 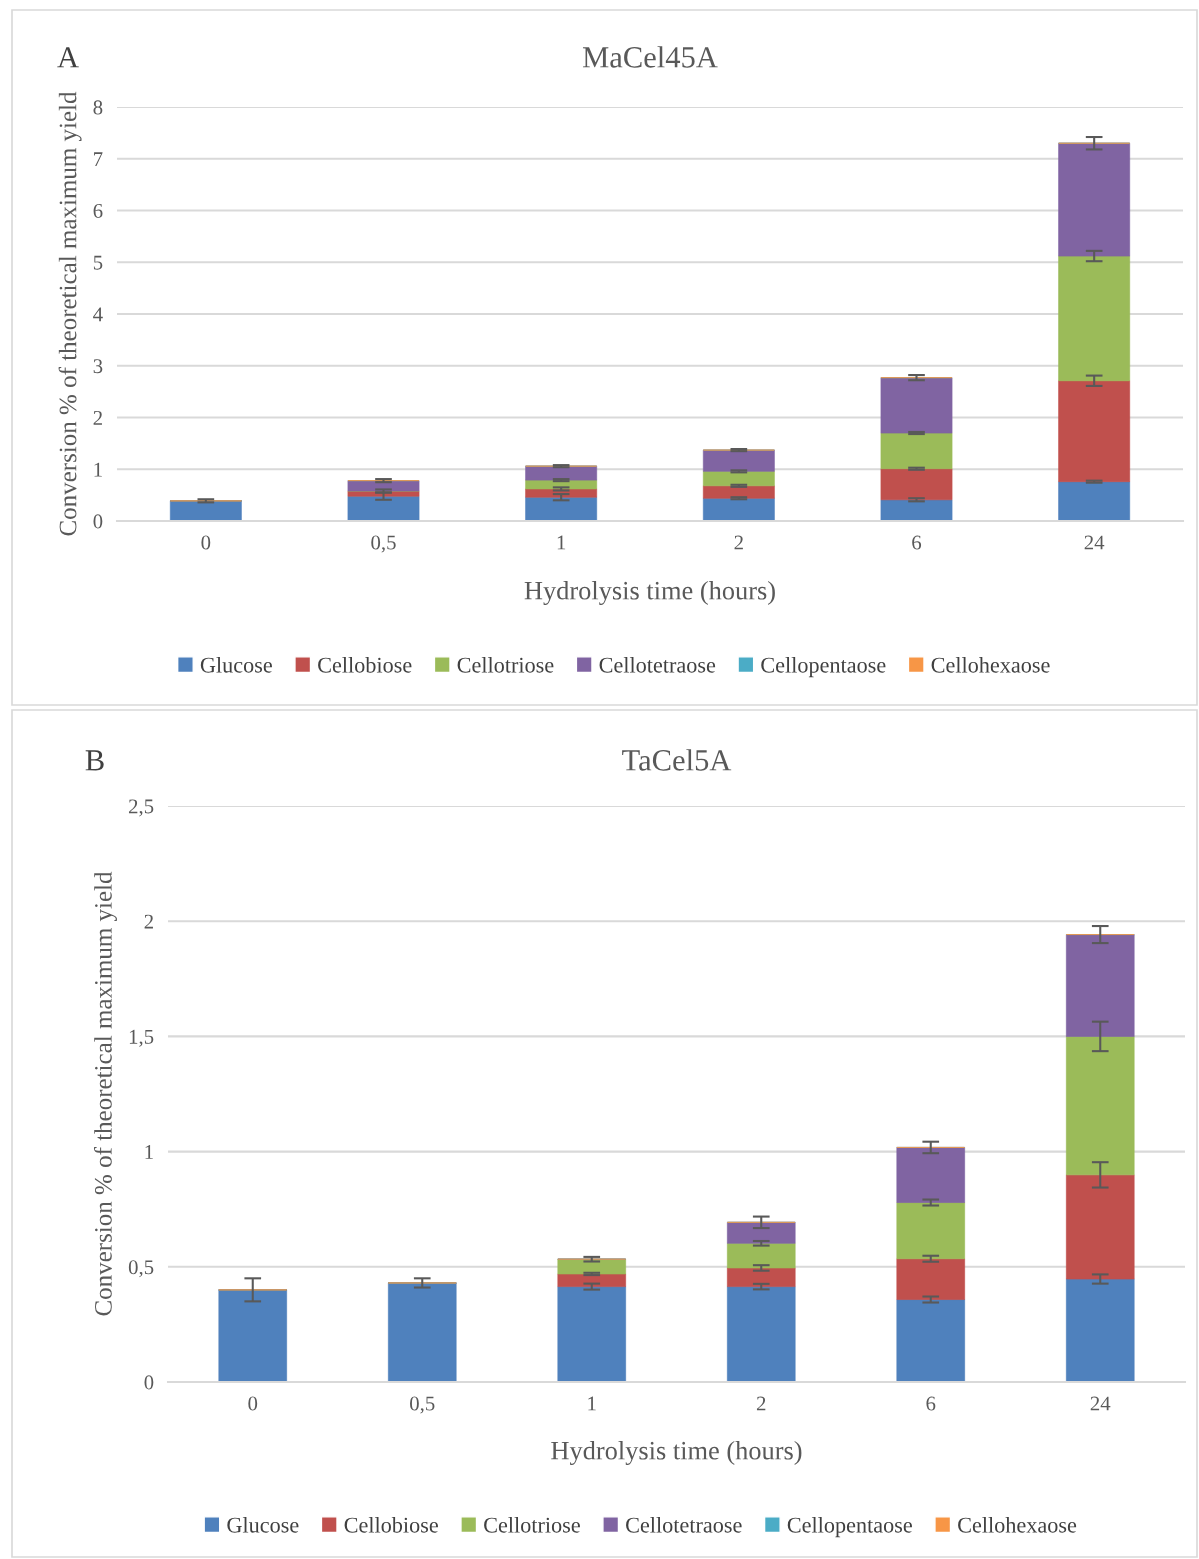 I want to click on text: A, so click(x=68, y=57).